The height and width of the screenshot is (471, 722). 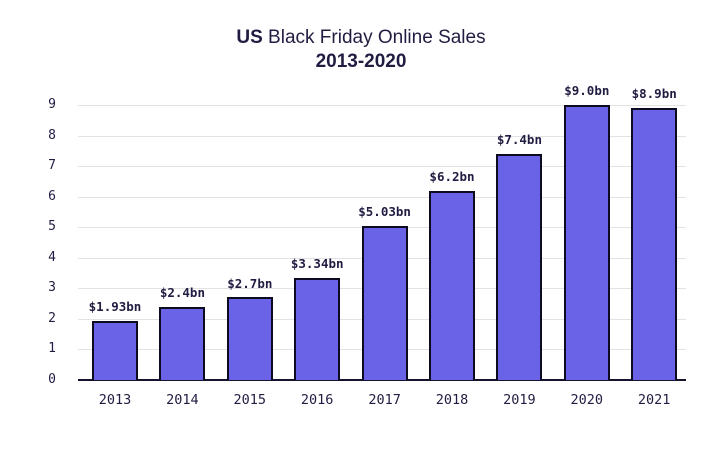 I want to click on x-tick-label-2021: 2021, so click(x=654, y=400).